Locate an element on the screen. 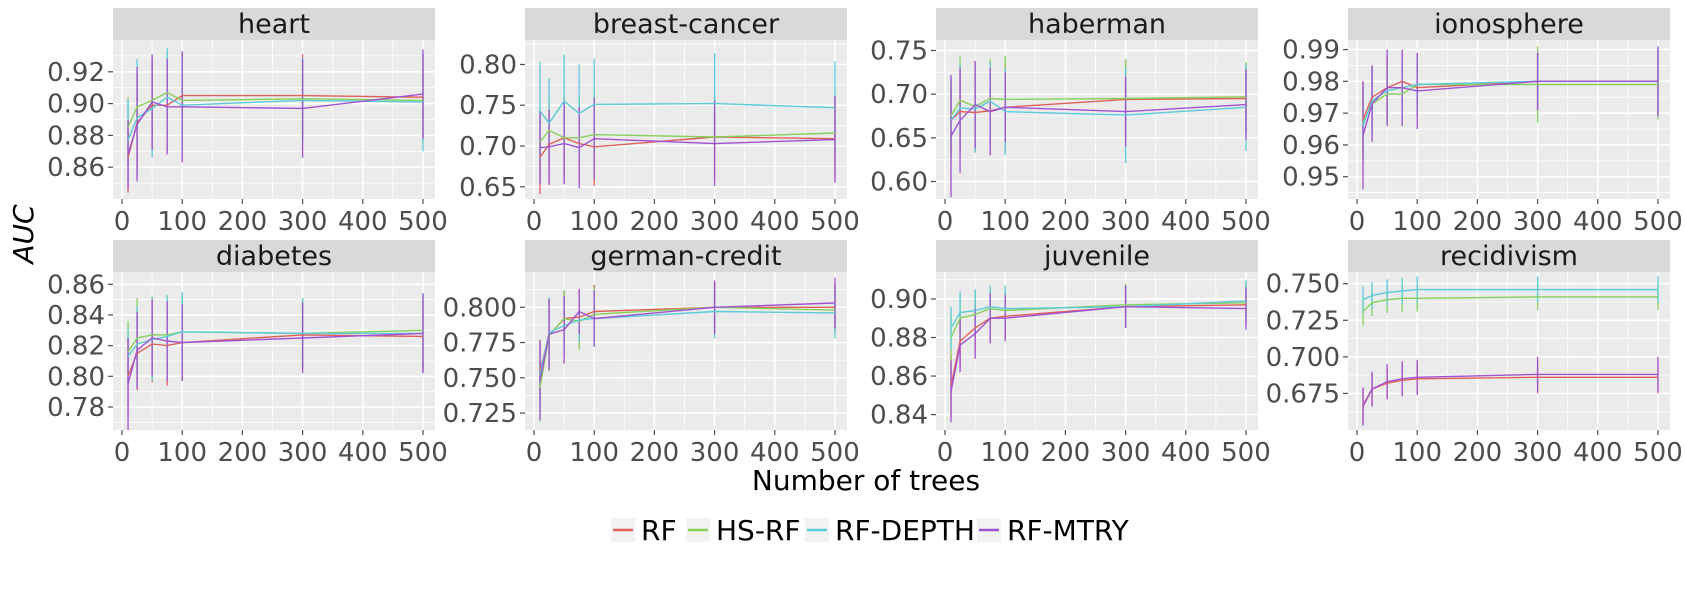 The height and width of the screenshot is (602, 1685). facet-title: haberman is located at coordinates (1097, 24).